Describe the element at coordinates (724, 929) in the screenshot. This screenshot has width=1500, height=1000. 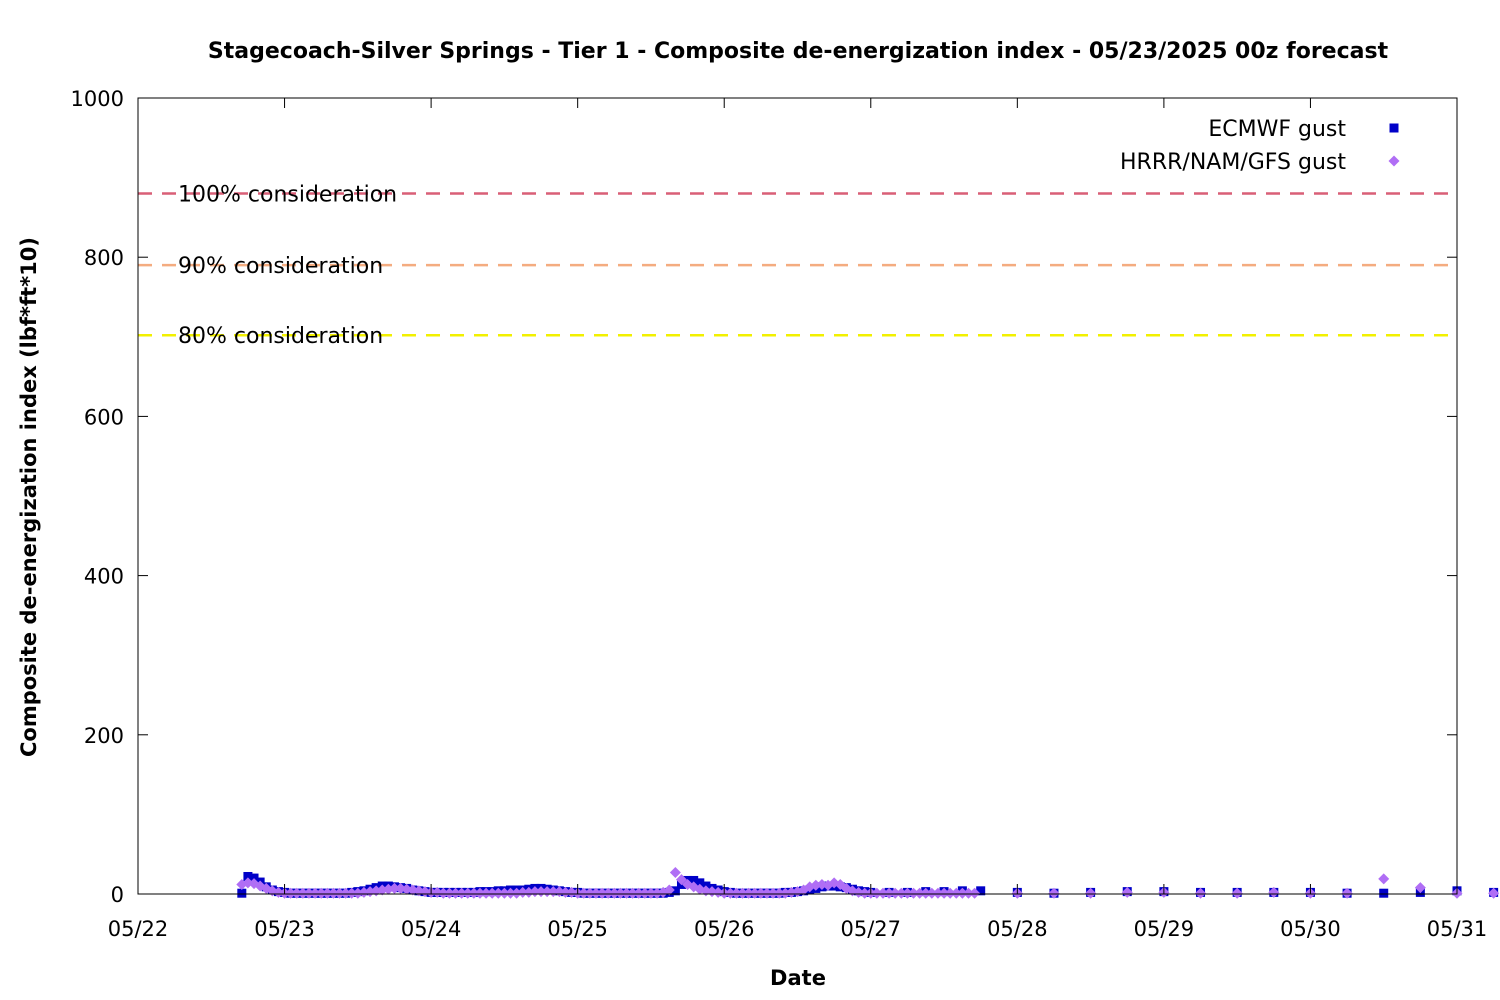
I see `x-tick-label: 05/26` at that location.